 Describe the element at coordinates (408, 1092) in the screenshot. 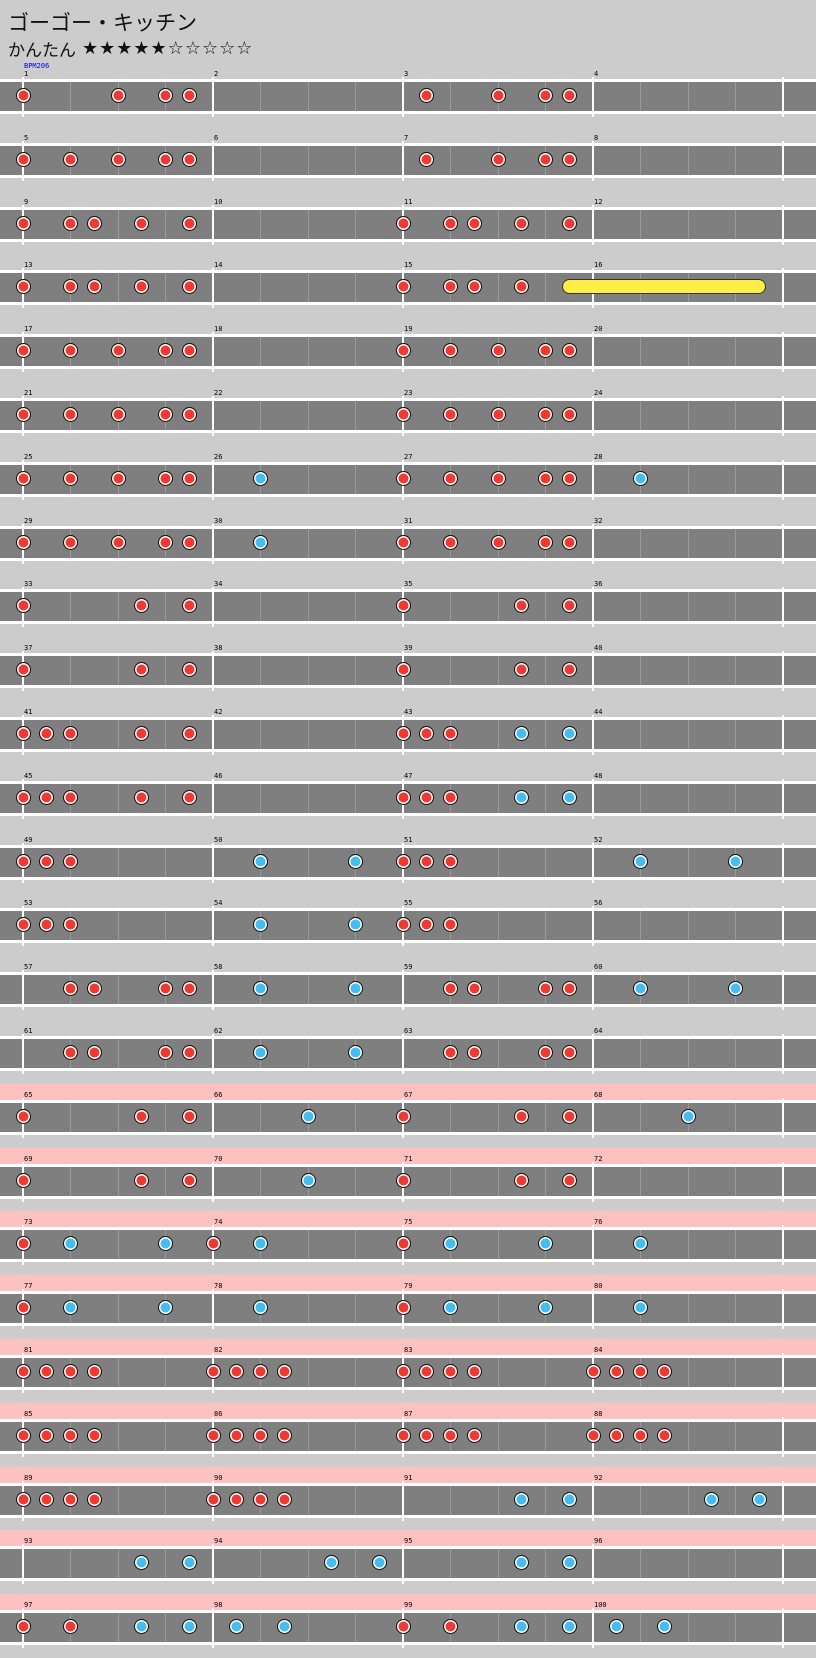

I see `gogo-band` at that location.